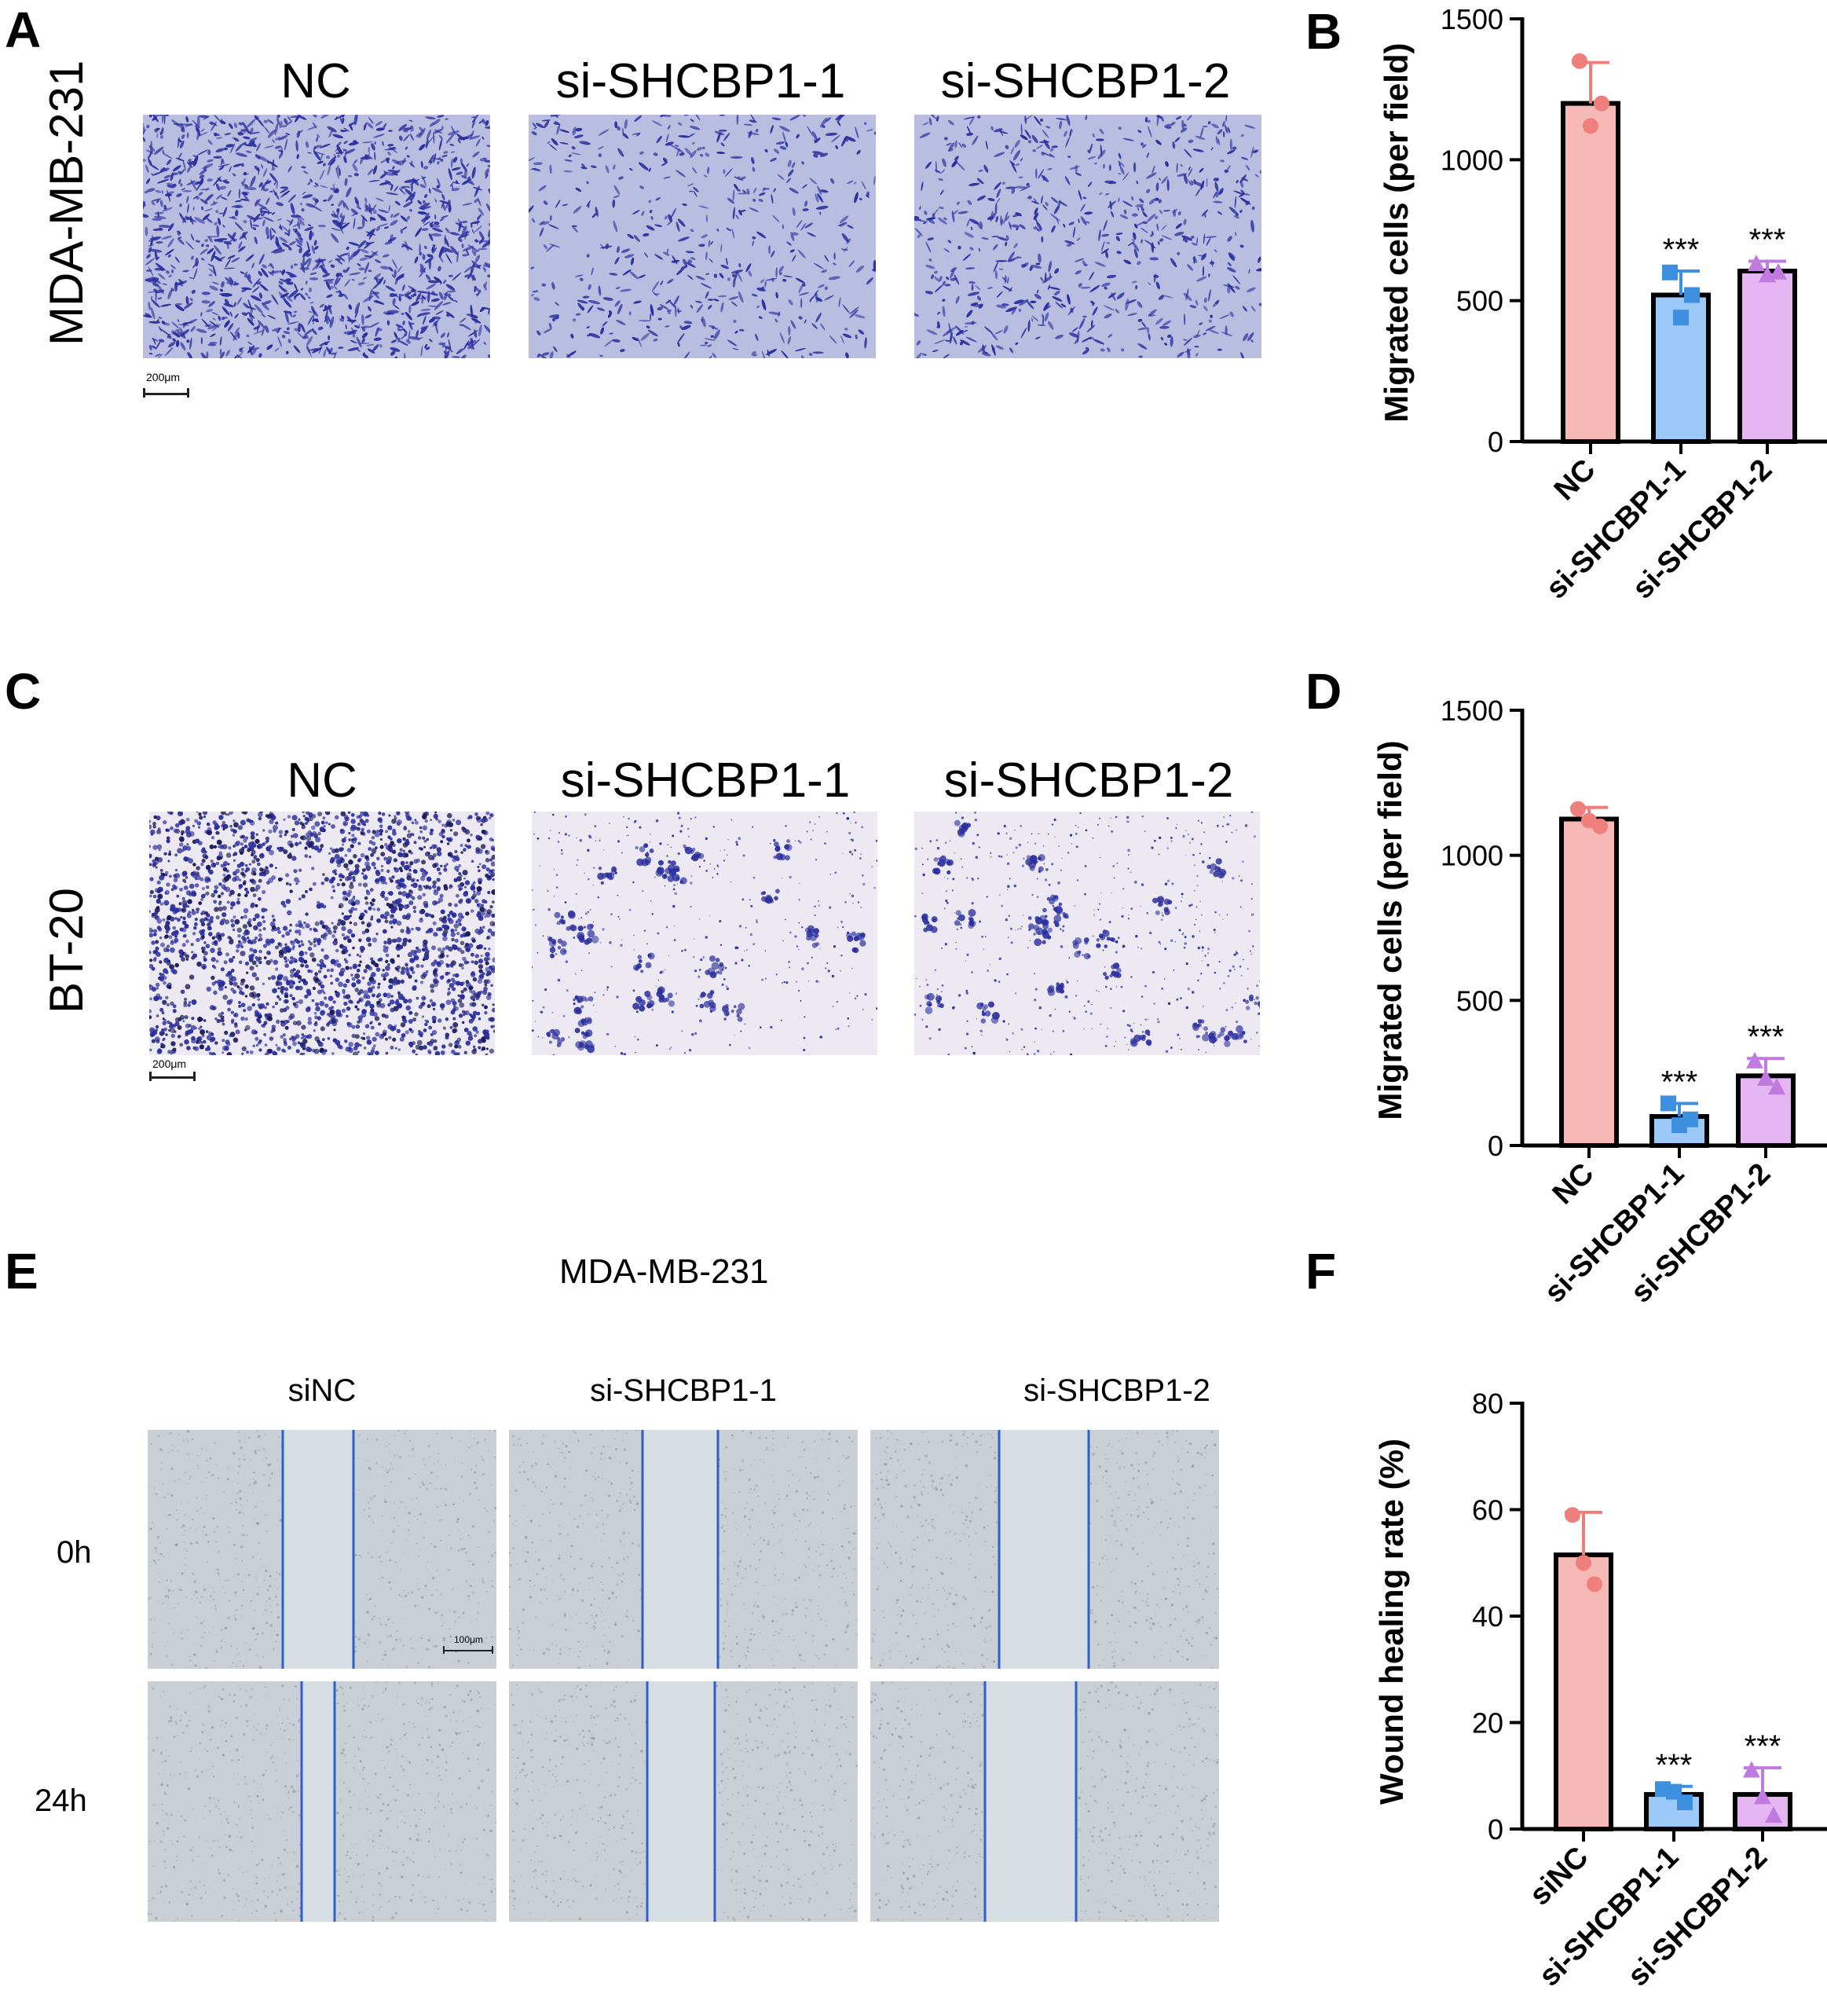  What do you see at coordinates (23, 30) in the screenshot?
I see `panel-letter-a: A` at bounding box center [23, 30].